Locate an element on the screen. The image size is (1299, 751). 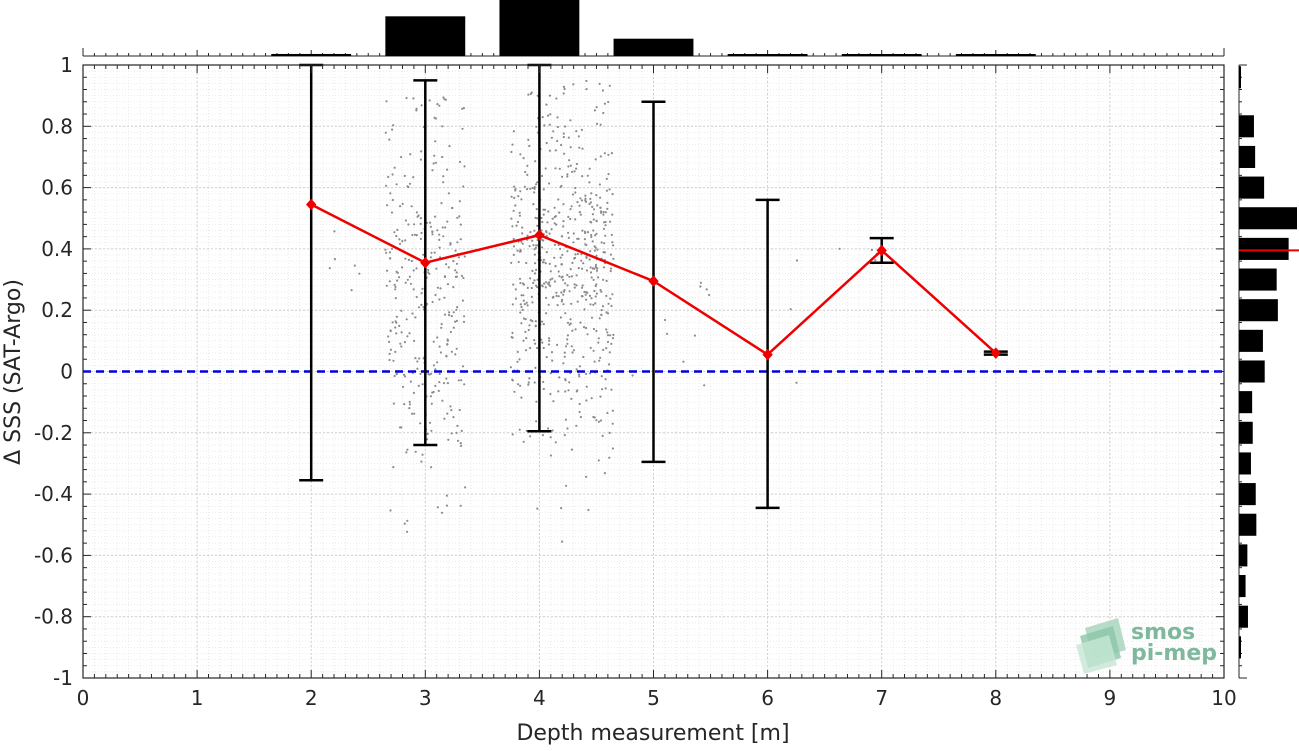
x-tick-label: 5 is located at coordinates (653, 698).